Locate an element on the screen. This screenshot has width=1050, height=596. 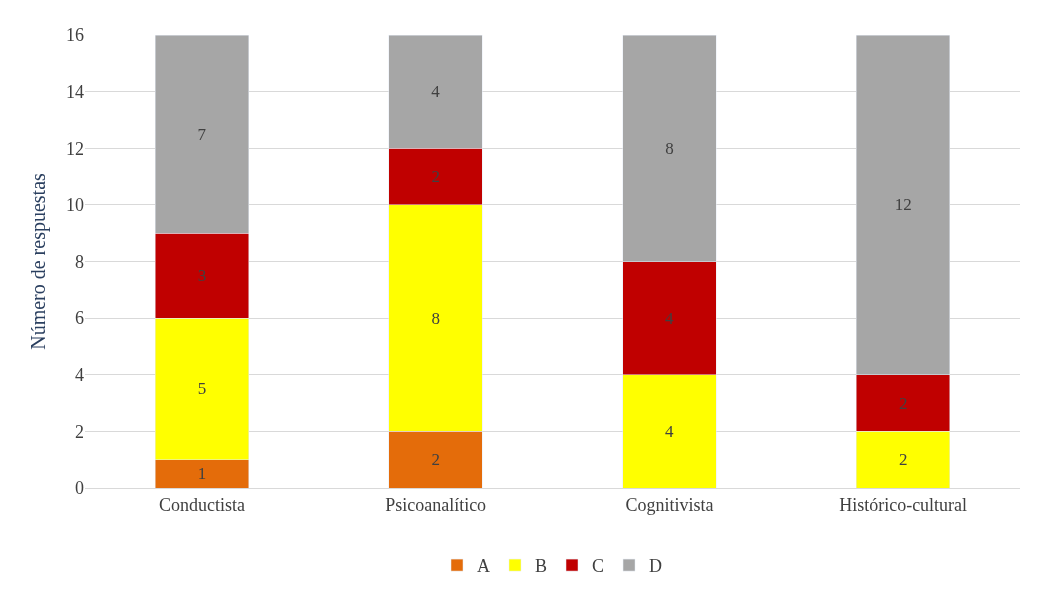
y-tick-label: 6 is located at coordinates (79, 318).